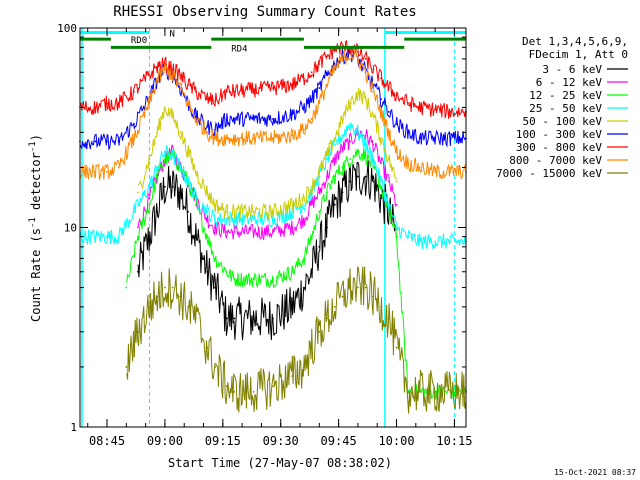 The image size is (640, 480). I want to click on x-tick-label: 10:15, so click(454, 441).